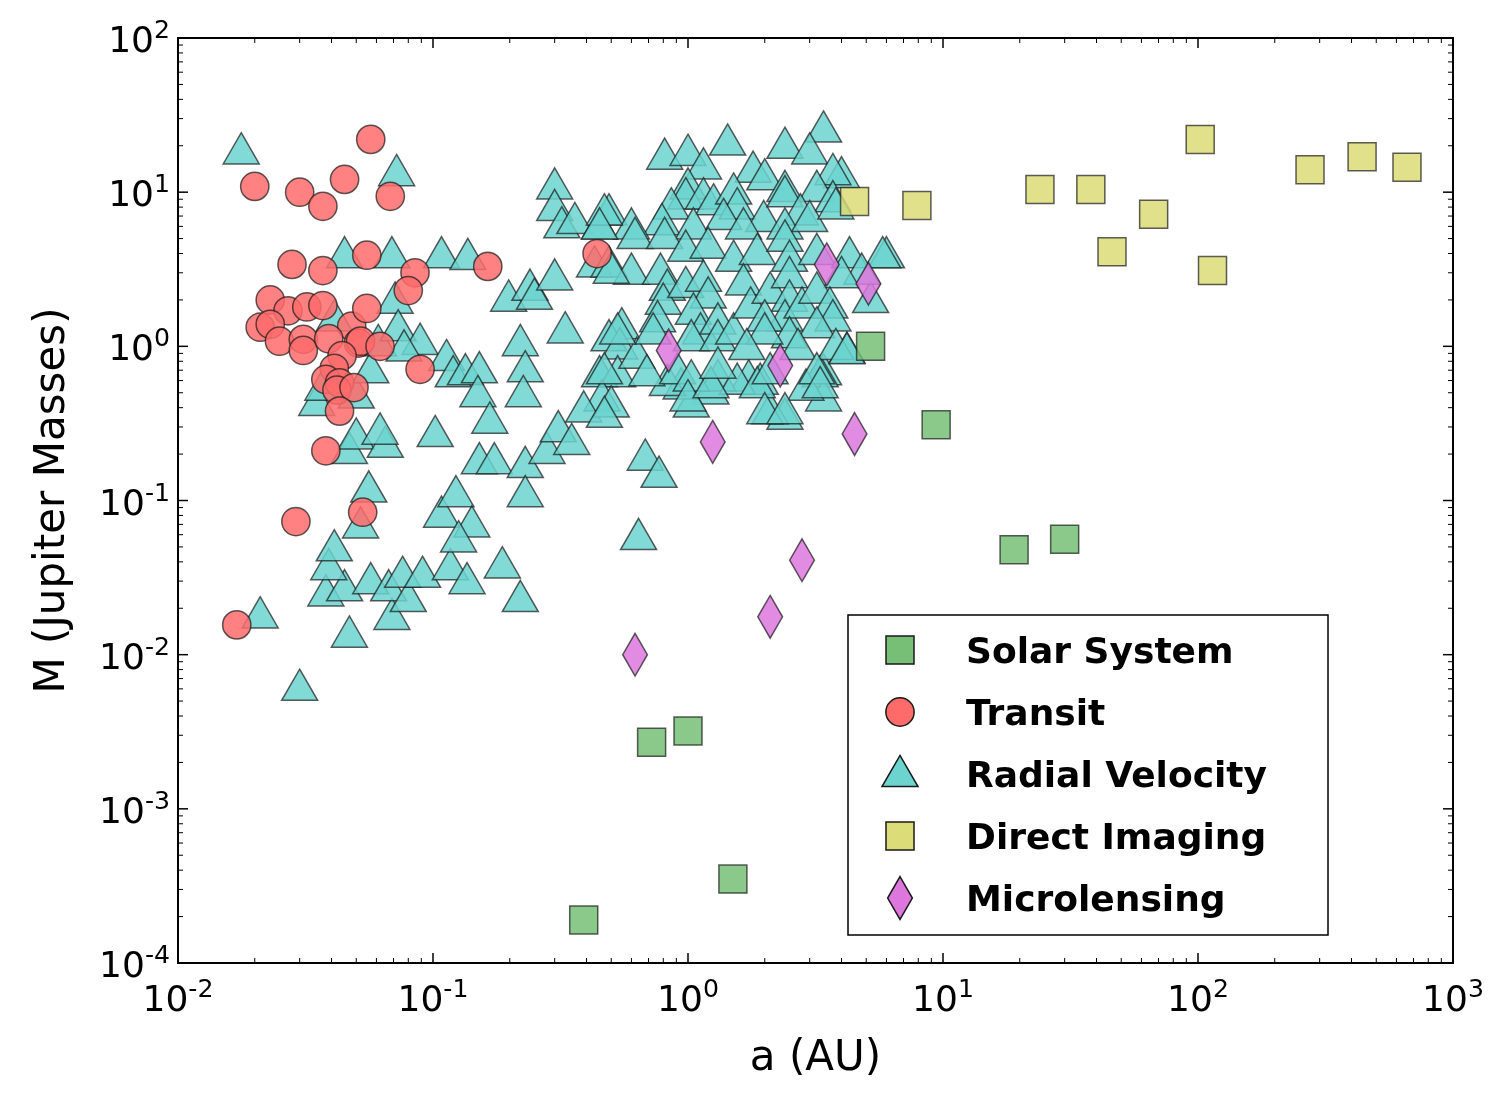  I want to click on legend-label: Direct Imaging, so click(1116, 836).